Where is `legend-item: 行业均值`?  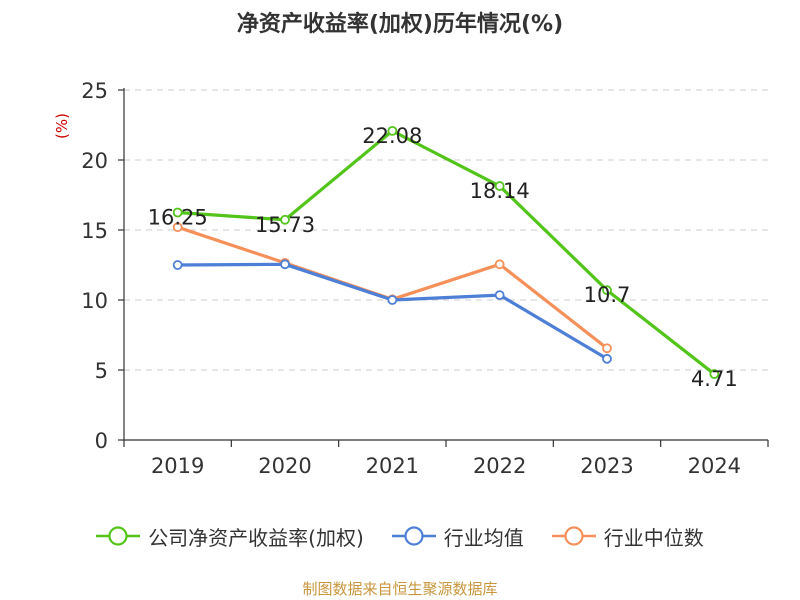 legend-item: 行业均值 is located at coordinates (457, 536).